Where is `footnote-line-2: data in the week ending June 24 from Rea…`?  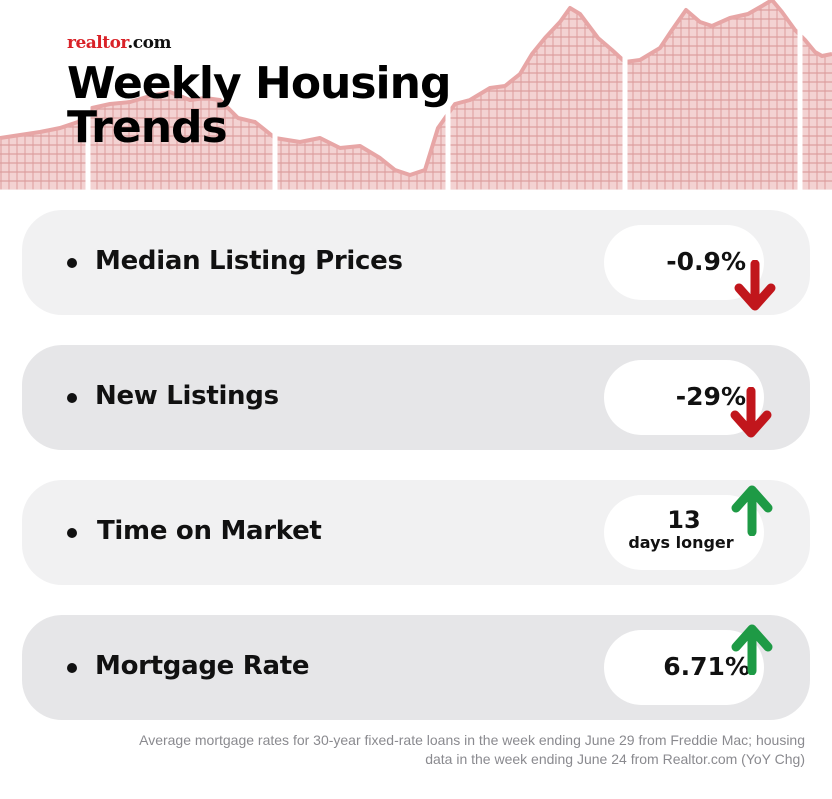 footnote-line-2: data in the week ending June 24 from Rea… is located at coordinates (615, 759).